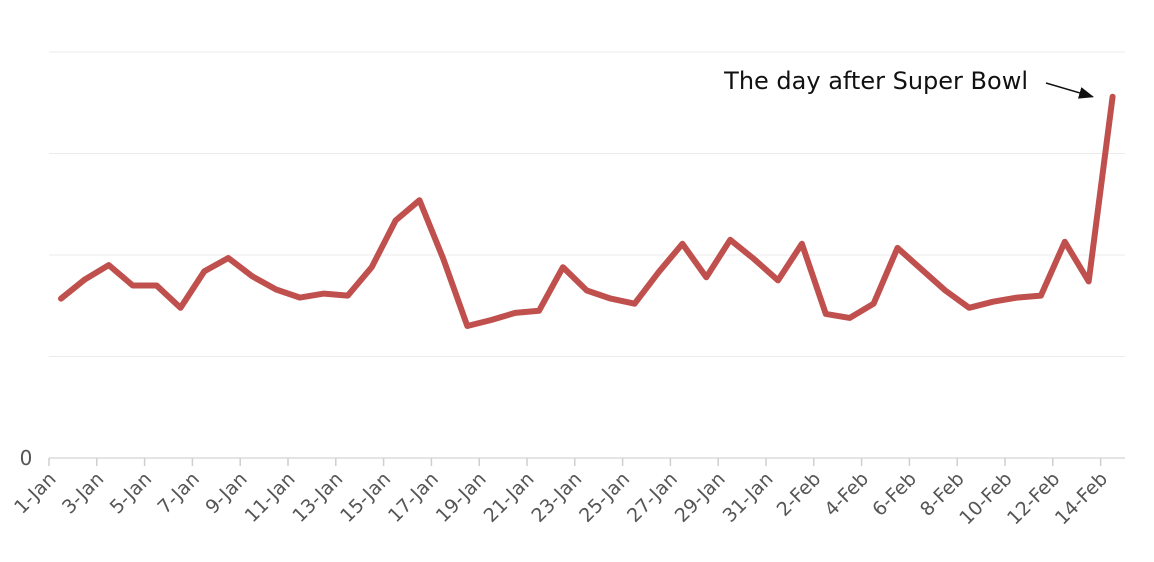  I want to click on x-tick-label: 7-Jan, so click(179, 493).